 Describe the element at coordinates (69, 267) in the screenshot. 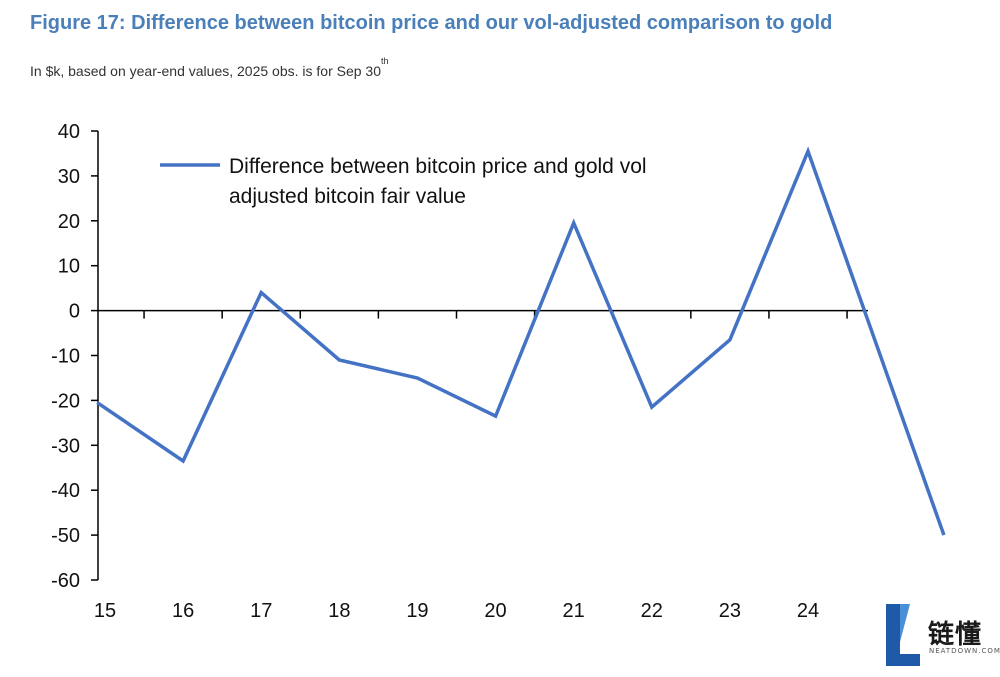

I see `y-tick-label: 10` at that location.